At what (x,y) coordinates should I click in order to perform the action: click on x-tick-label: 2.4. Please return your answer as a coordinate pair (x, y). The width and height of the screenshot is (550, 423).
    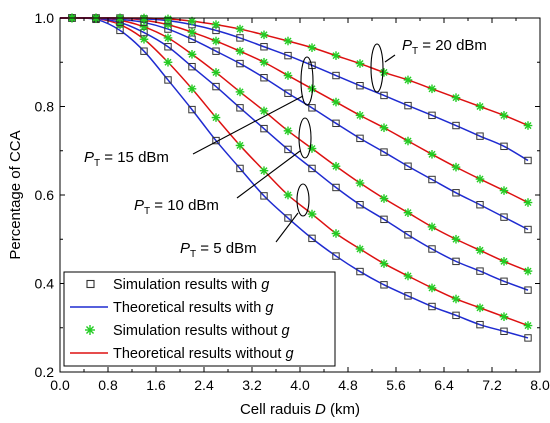
    Looking at the image, I should click on (204, 385).